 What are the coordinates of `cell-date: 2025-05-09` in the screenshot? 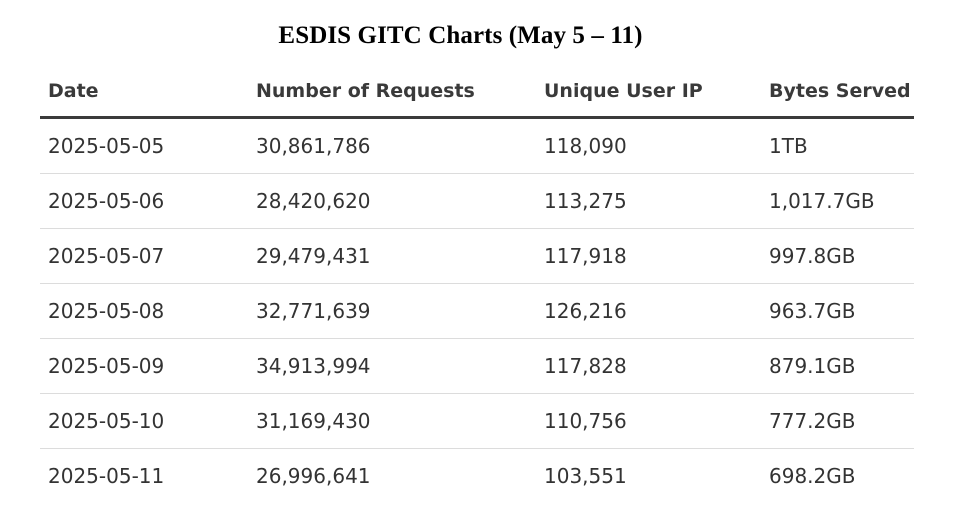 It's located at (144, 366).